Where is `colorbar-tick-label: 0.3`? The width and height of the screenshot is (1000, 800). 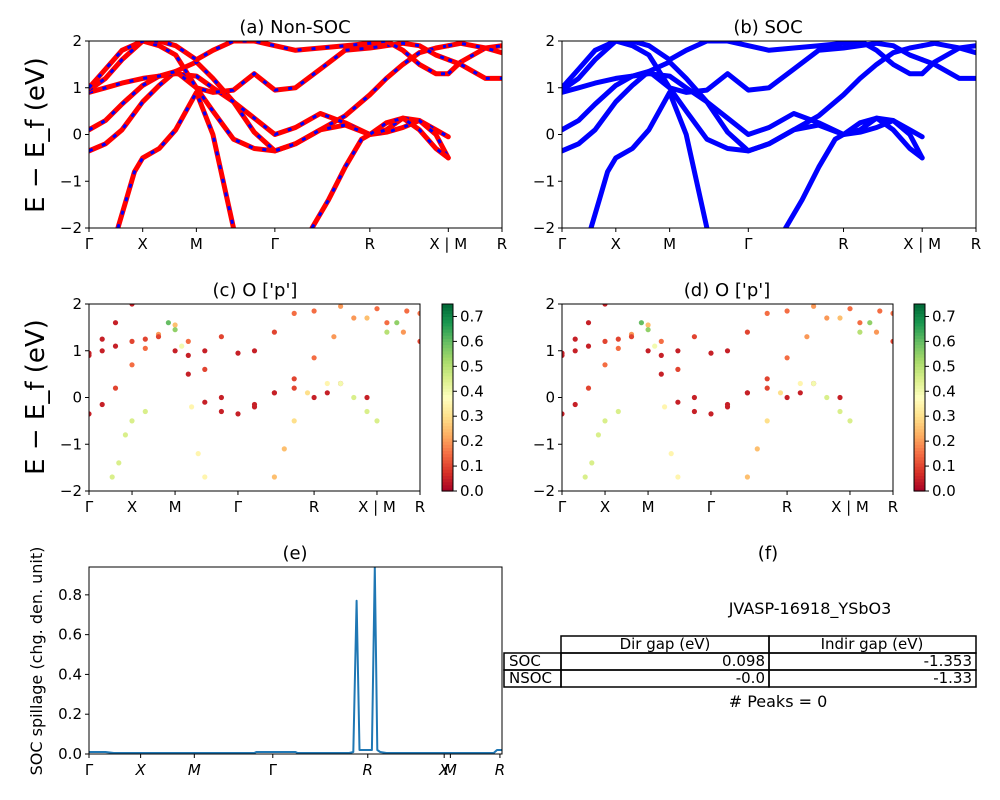
colorbar-tick-label: 0.3 is located at coordinates (944, 416).